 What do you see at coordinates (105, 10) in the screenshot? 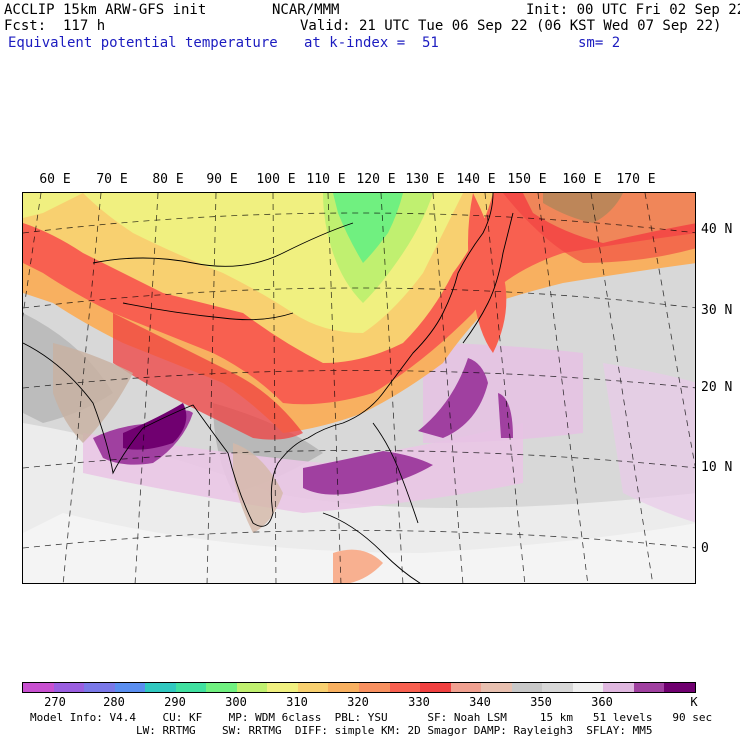
I see `model-title: ACCLIP 15km ARW-GFS init` at bounding box center [105, 10].